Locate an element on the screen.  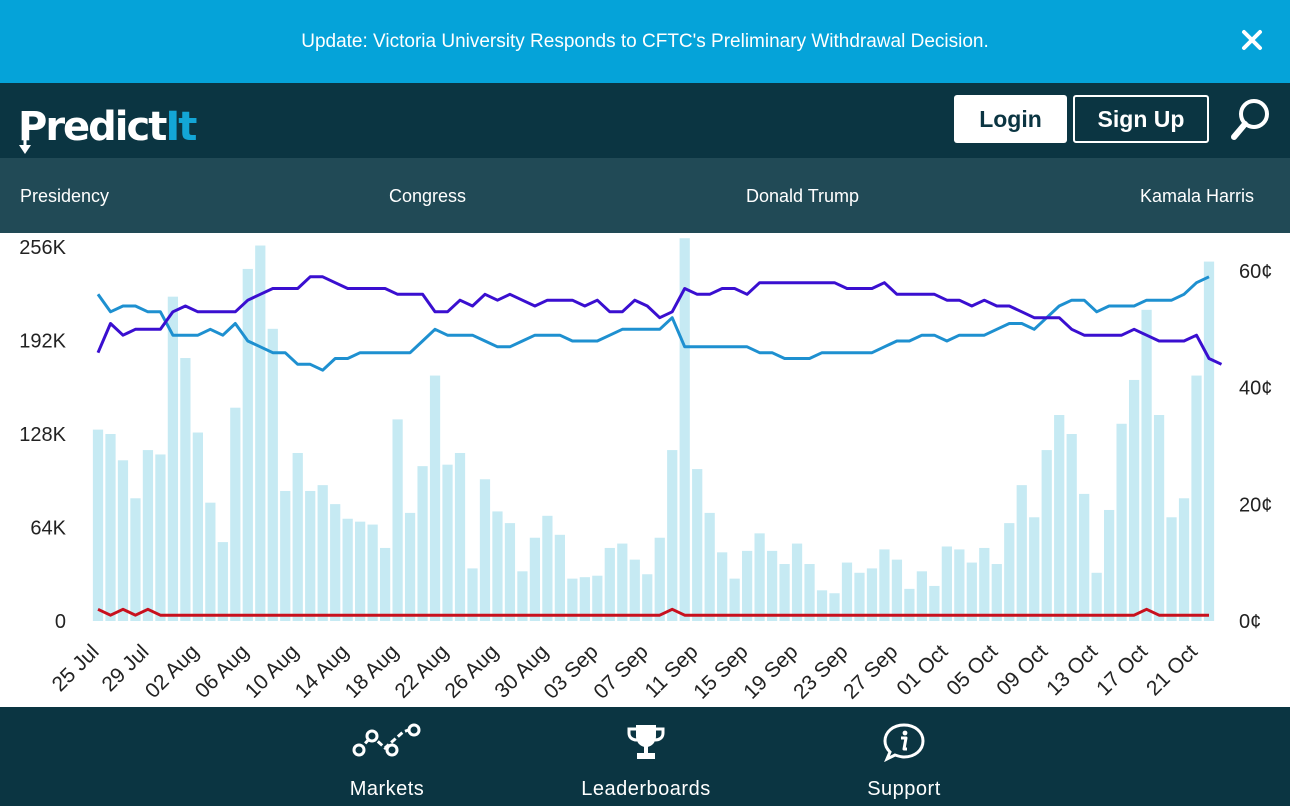
x-tick-label: 09 Oct is located at coordinates (1022, 670).